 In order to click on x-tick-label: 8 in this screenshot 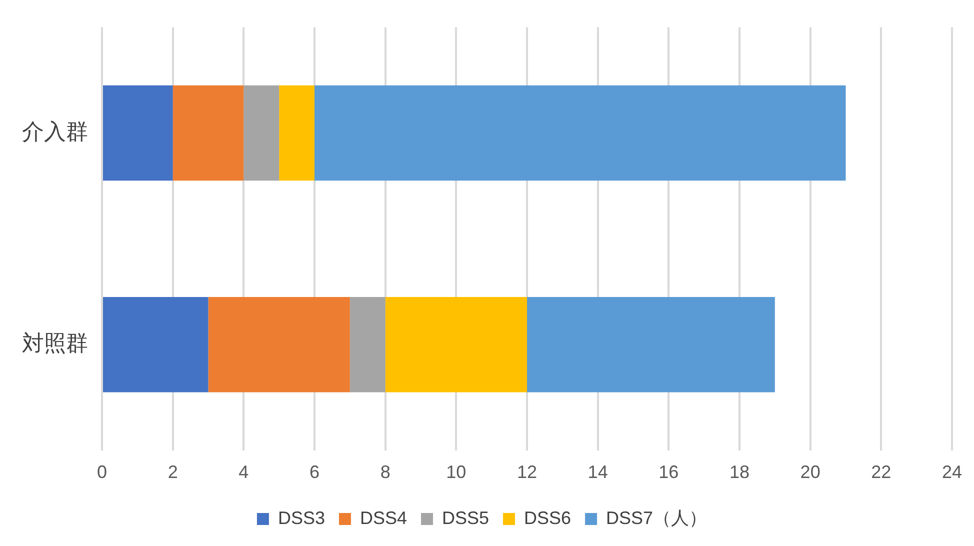, I will do `click(385, 472)`.